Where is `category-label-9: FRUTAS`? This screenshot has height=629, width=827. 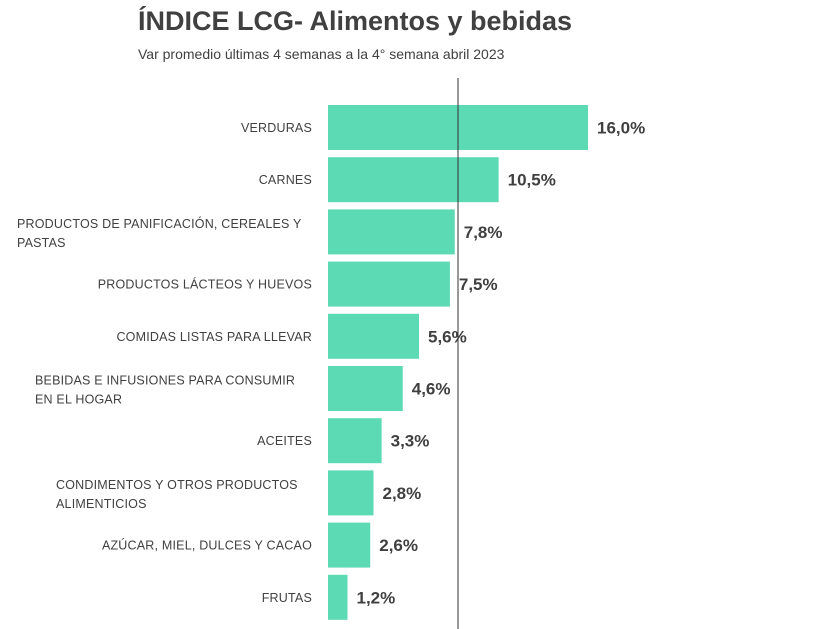 category-label-9: FRUTAS is located at coordinates (287, 598).